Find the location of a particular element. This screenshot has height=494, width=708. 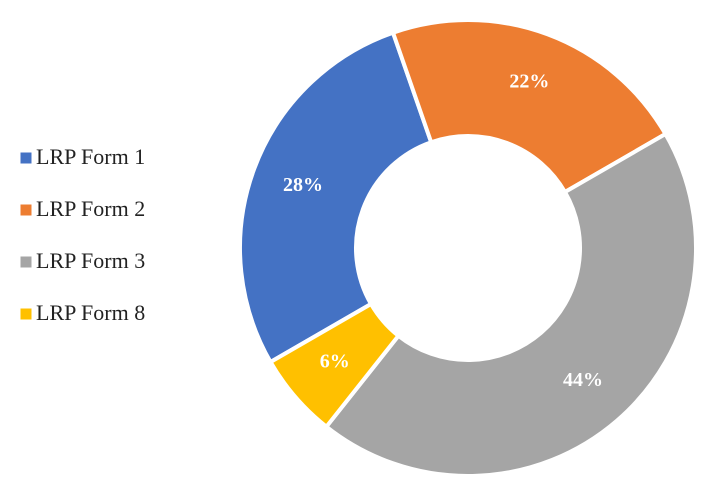

legend-text: LRP Form 8 is located at coordinates (90, 312).